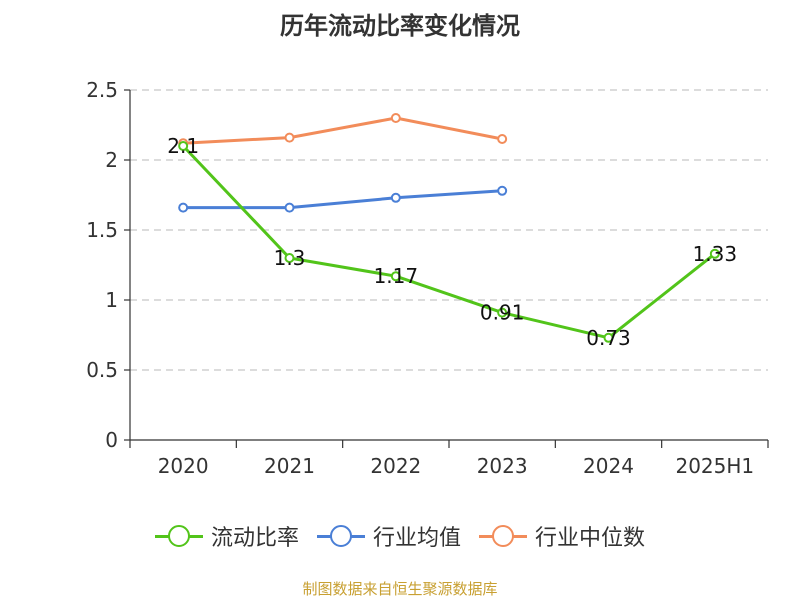 This screenshot has width=800, height=600. I want to click on legend-item-industry-average: 行业均值, so click(388, 536).